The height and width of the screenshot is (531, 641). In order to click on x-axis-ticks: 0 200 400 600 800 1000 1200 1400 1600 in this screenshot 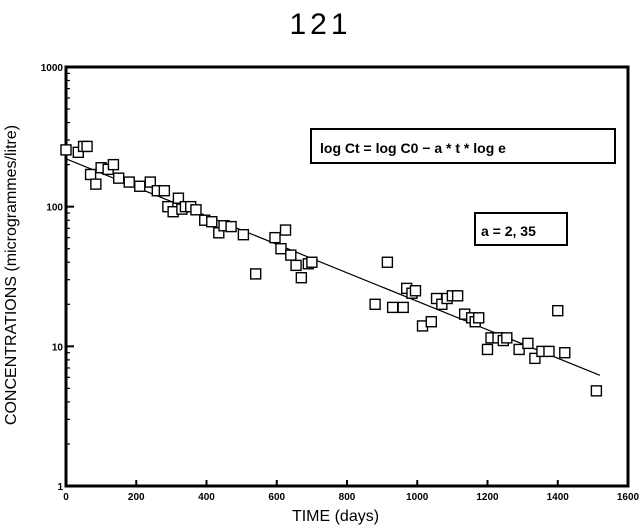, I will do `click(351, 491)`.